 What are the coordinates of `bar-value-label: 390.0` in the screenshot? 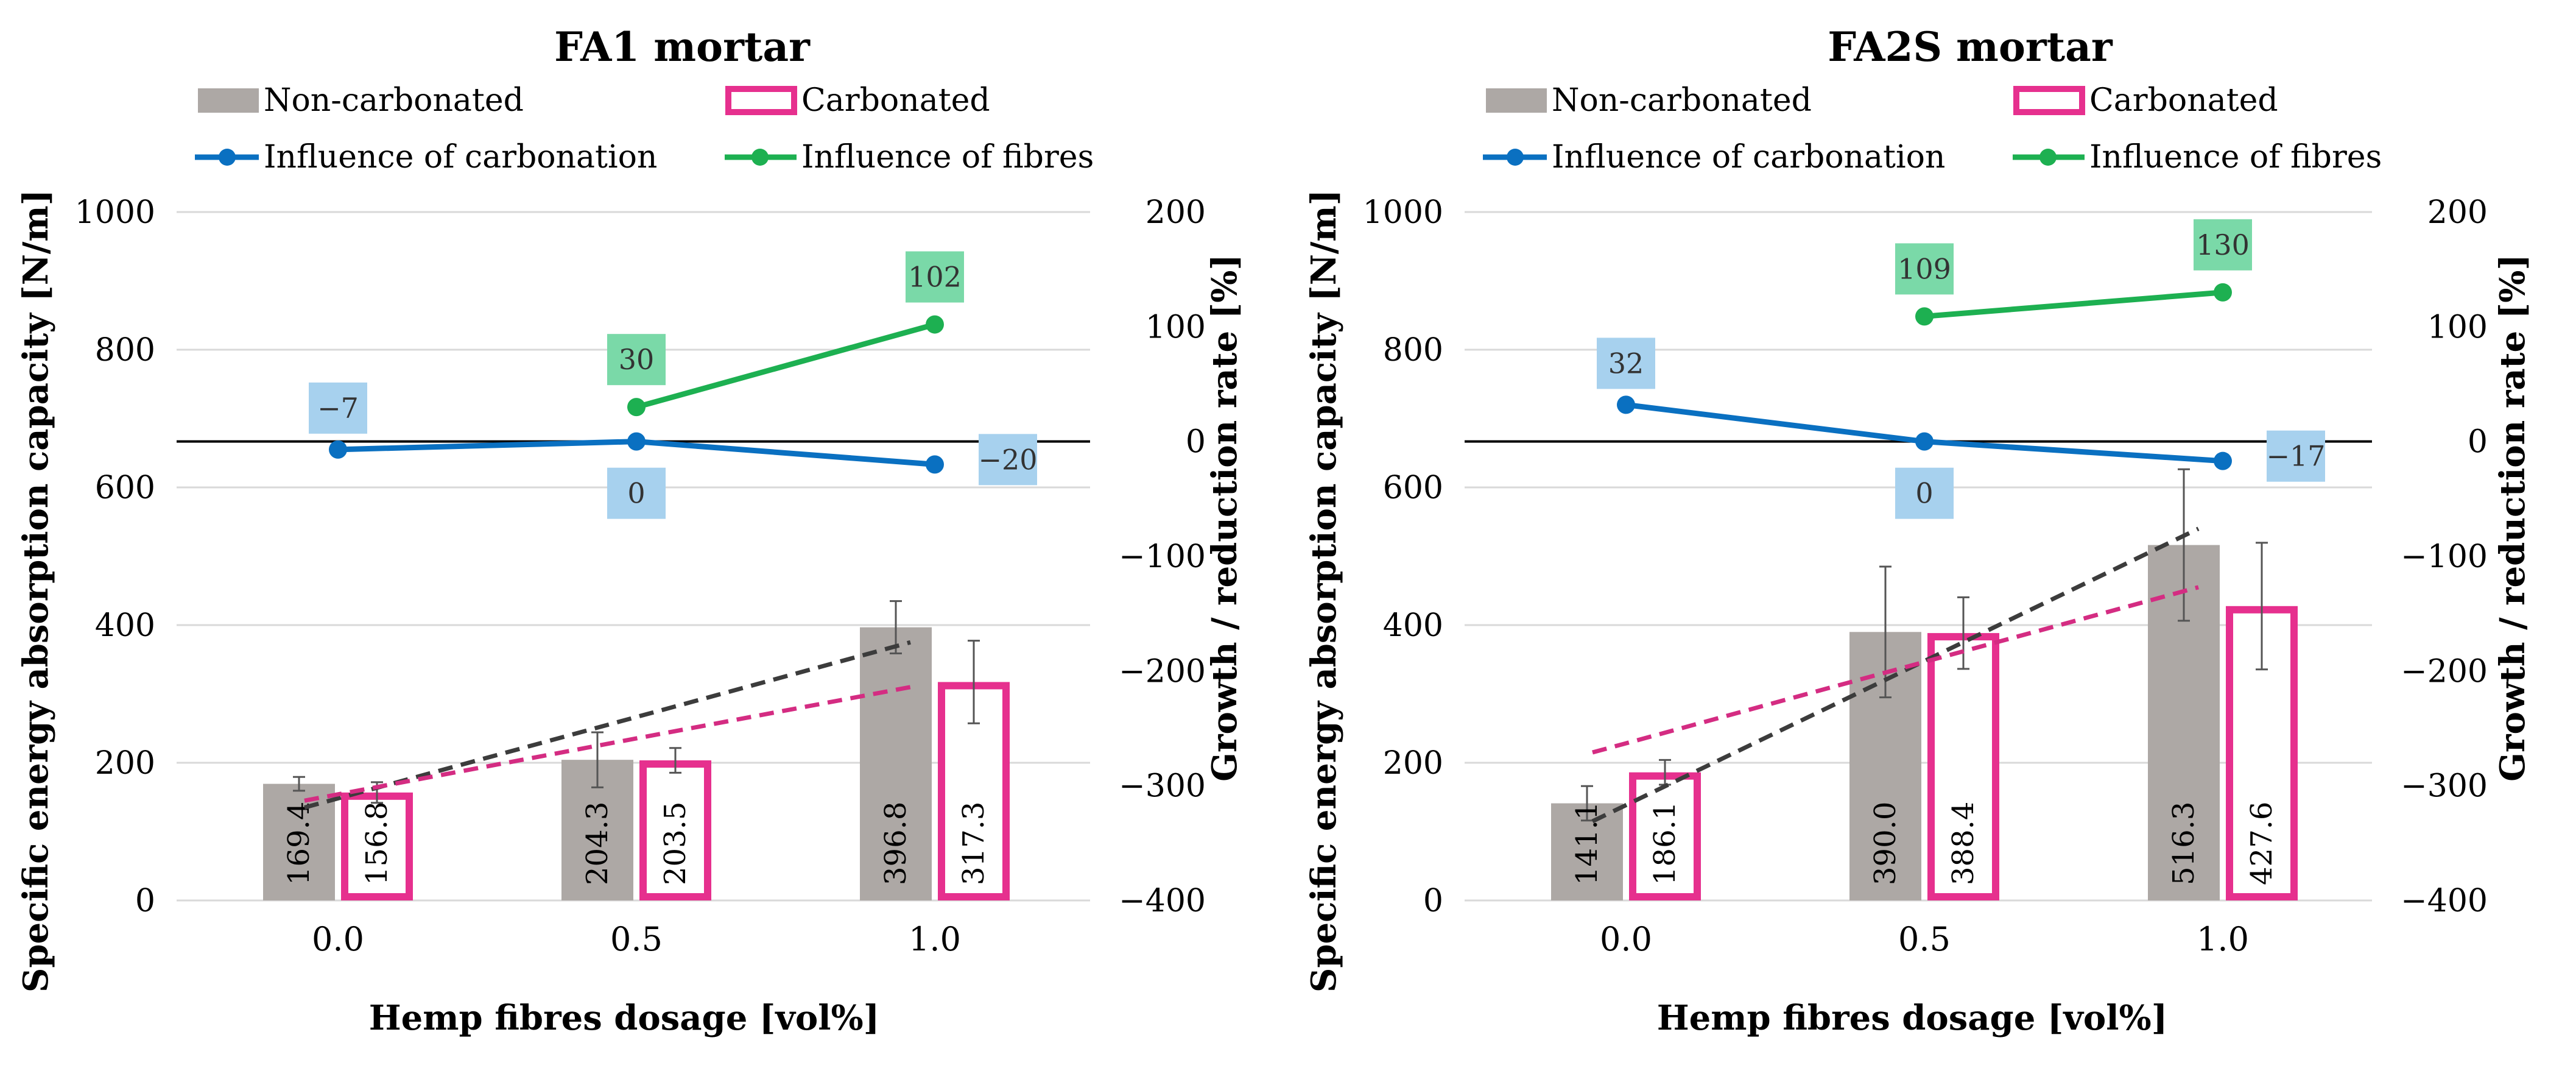 It's located at (1885, 843).